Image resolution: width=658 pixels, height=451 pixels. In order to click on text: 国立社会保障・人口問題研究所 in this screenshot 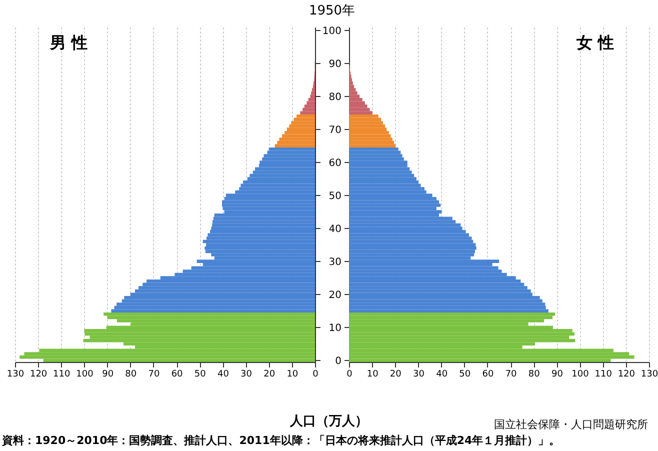, I will do `click(571, 424)`.